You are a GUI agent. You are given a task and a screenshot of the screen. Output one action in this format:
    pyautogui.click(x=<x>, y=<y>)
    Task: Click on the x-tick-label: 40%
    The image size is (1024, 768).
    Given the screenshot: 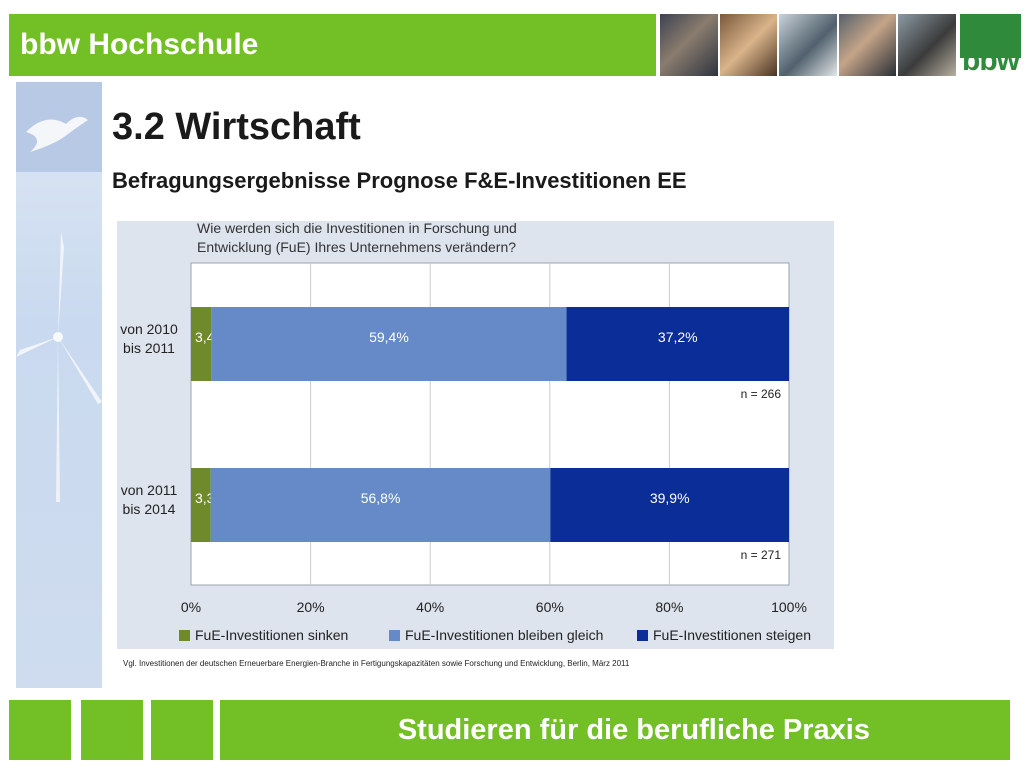 What is the action you would take?
    pyautogui.click(x=430, y=607)
    